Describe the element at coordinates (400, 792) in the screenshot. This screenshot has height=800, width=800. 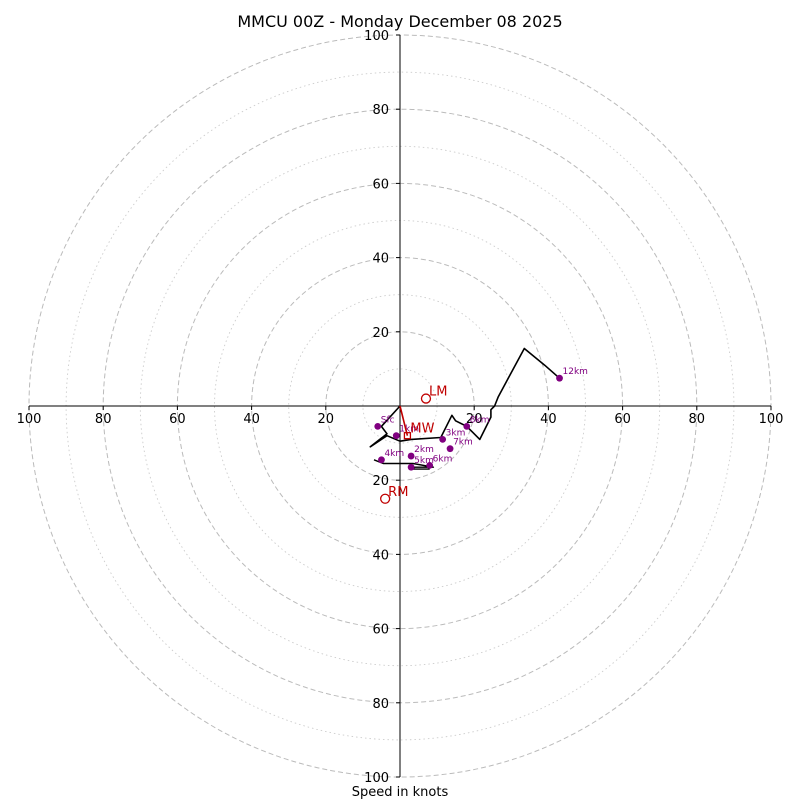
I see `x-axis-label: Speed in knots` at that location.